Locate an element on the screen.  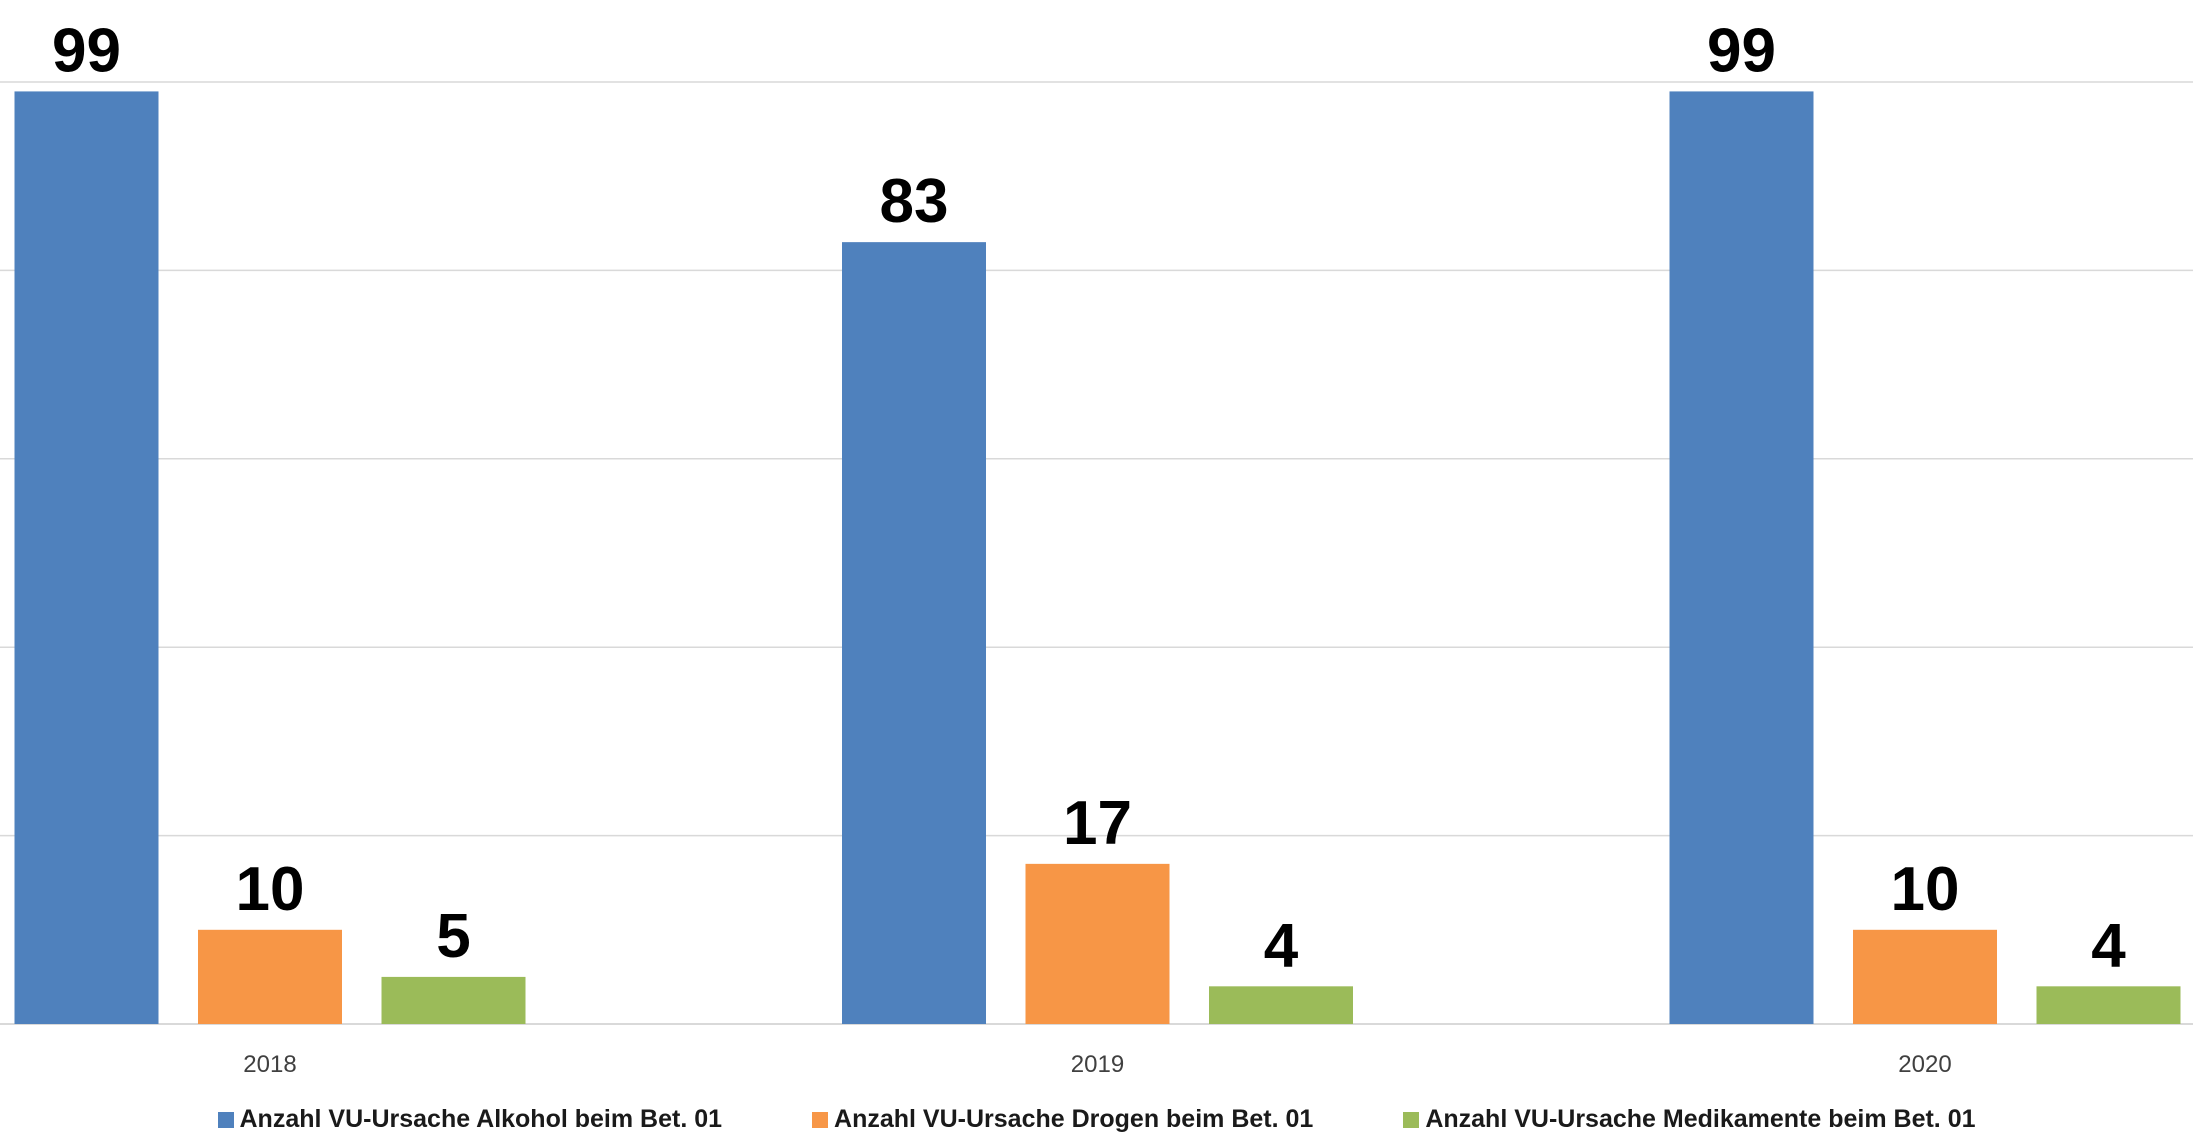
data-label-2019-series-2: 4 is located at coordinates (1281, 945).